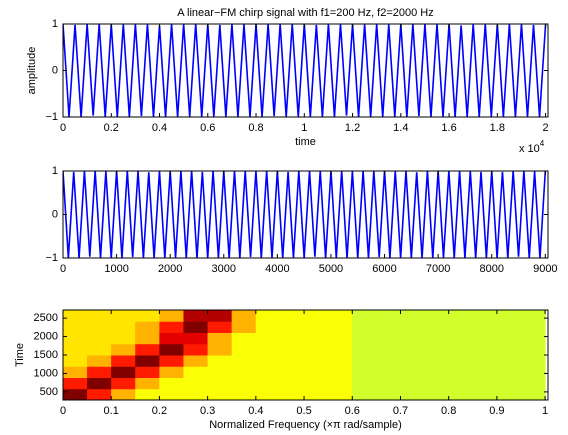 The width and height of the screenshot is (568, 435). What do you see at coordinates (46, 318) in the screenshot?
I see `y-tick-label: 2500` at bounding box center [46, 318].